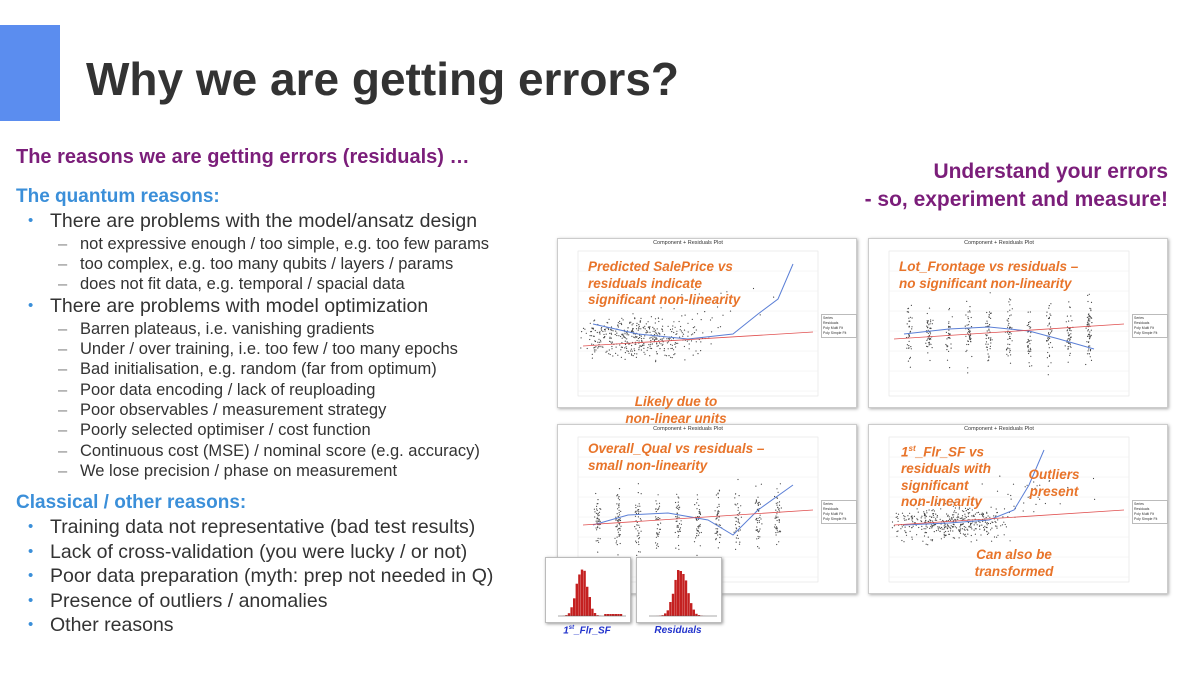  Describe the element at coordinates (1016, 199) in the screenshot. I see `heading-line: - so, experiment and measure!` at that location.